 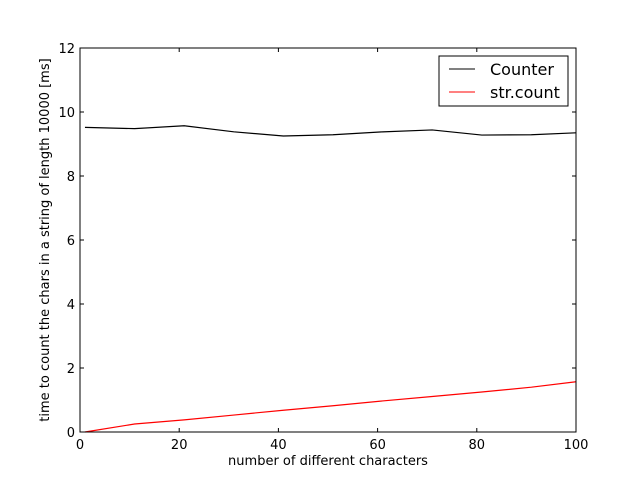 I want to click on y-tick-label: 4, so click(x=71, y=305).